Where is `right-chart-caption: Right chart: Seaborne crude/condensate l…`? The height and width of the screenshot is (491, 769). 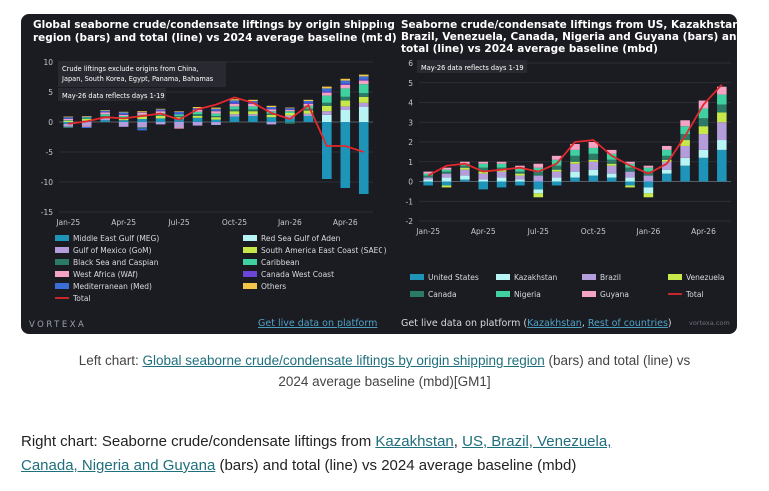
right-chart-caption: Right chart: Seaborne crude/condensate l… is located at coordinates (391, 454).